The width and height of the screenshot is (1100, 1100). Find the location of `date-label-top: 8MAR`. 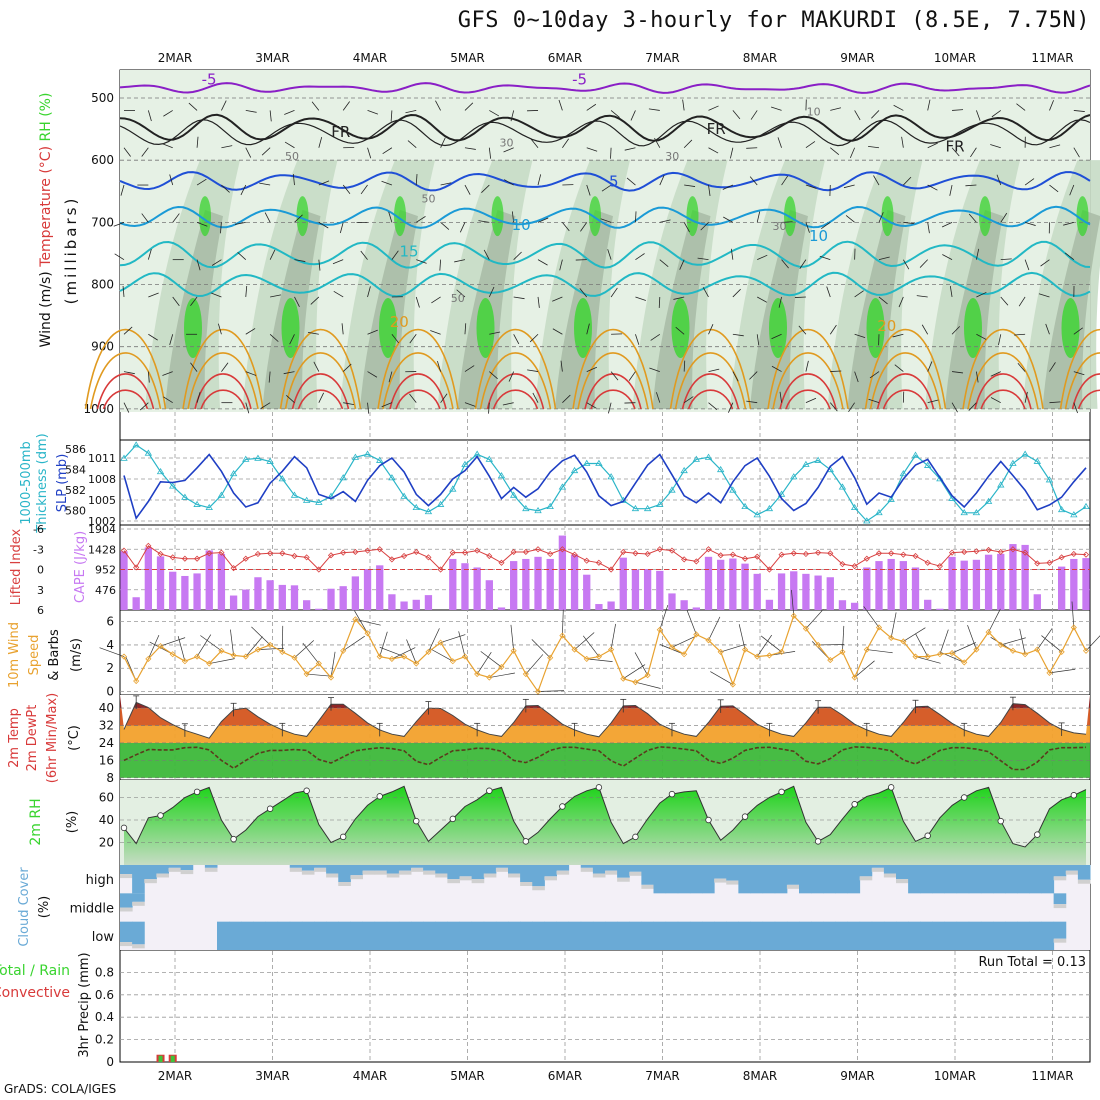

date-label-top: 8MAR is located at coordinates (760, 58).